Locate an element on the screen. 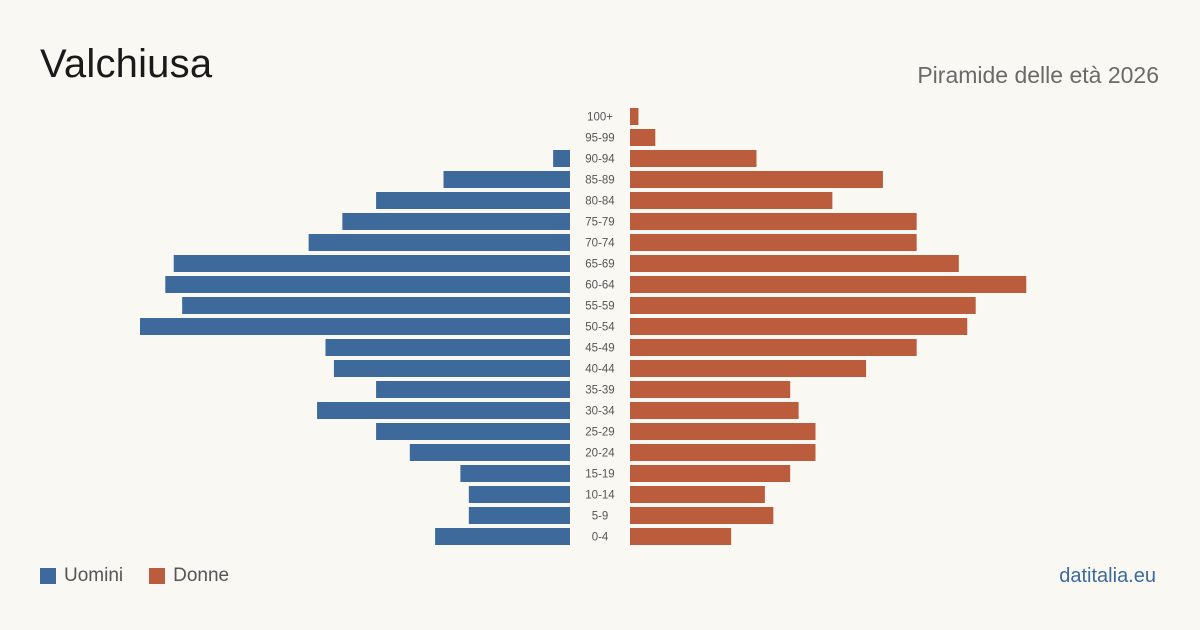  age-label-40-44: 40-44 is located at coordinates (600, 370).